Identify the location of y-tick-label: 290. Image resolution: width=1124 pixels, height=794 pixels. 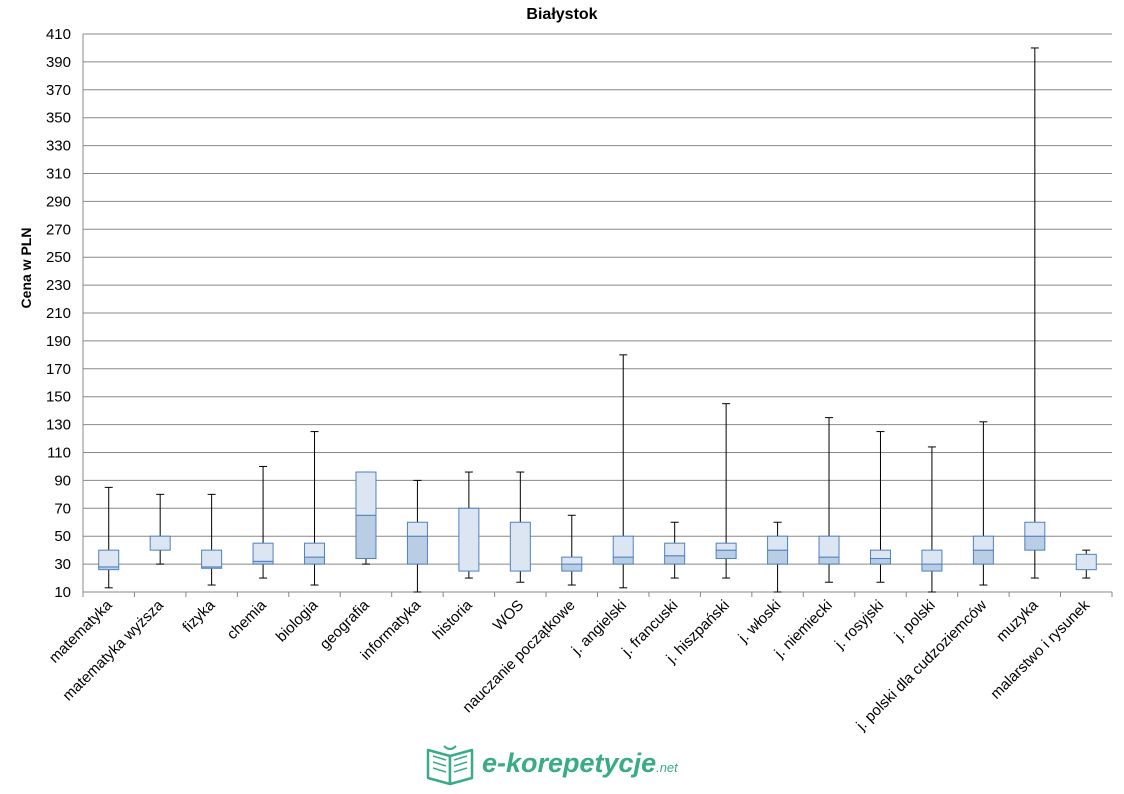
(58, 201).